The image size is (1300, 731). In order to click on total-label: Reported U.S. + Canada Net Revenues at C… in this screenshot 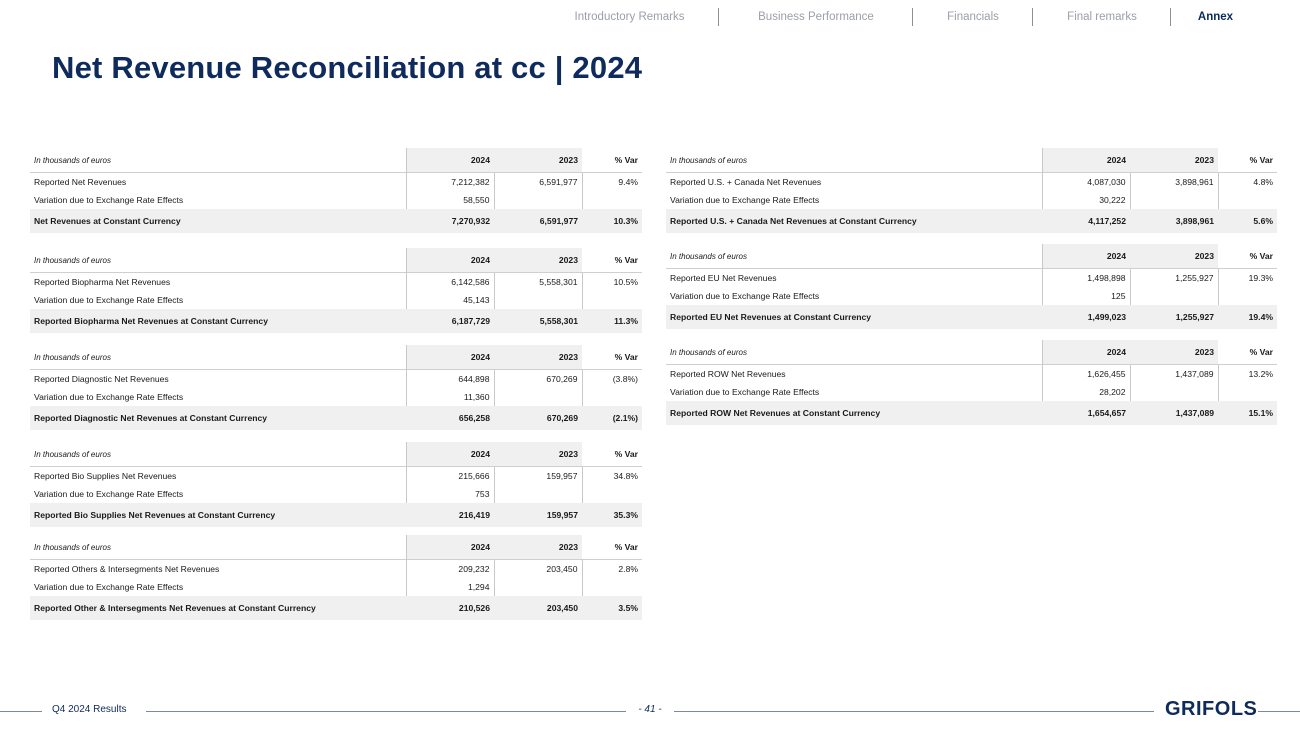, I will do `click(854, 221)`.